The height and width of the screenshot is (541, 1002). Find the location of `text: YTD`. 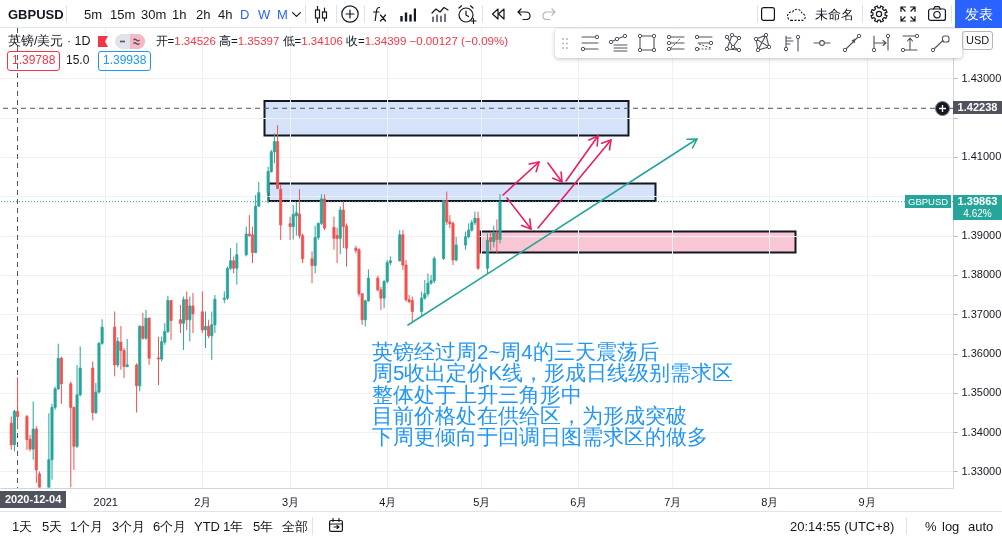

text: YTD is located at coordinates (207, 527).